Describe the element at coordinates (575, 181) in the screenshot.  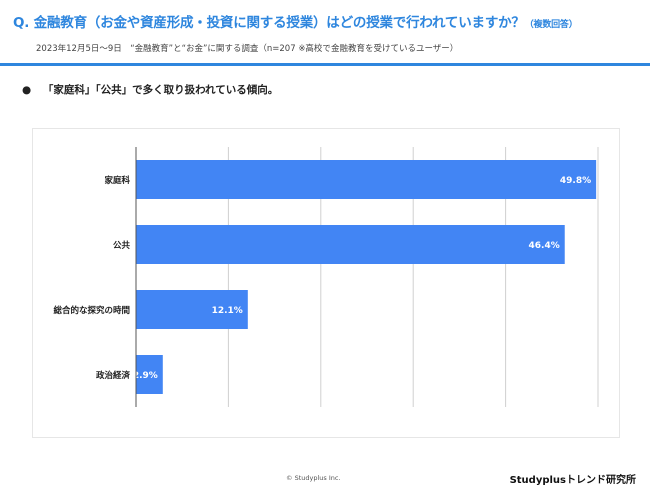
I see `bar-value-label: 49.8%` at that location.